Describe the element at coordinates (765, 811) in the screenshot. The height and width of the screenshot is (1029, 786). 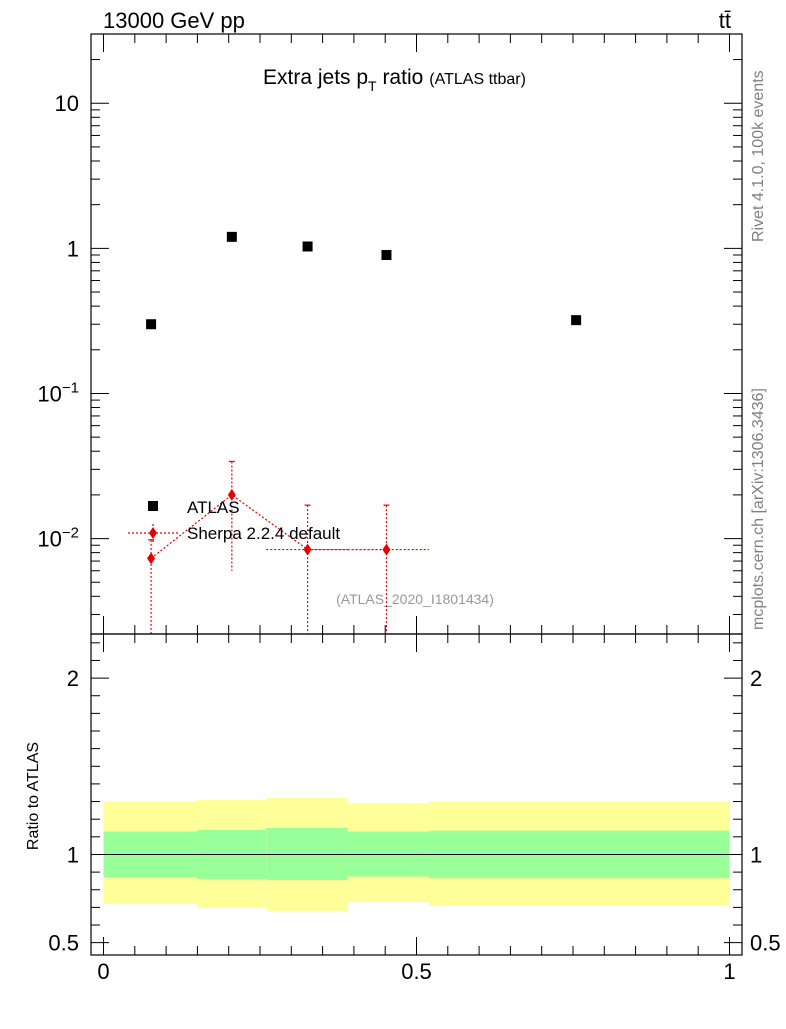
I see `ratio-y-tick-labels-right: 2 1 0.5` at that location.